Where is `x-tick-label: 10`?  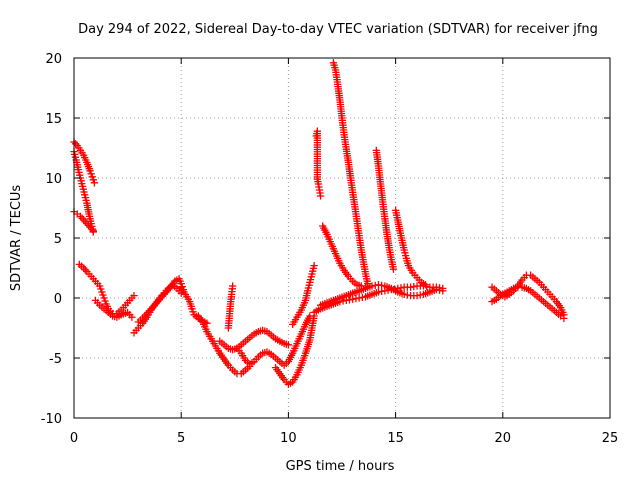
x-tick-label: 10 is located at coordinates (288, 438).